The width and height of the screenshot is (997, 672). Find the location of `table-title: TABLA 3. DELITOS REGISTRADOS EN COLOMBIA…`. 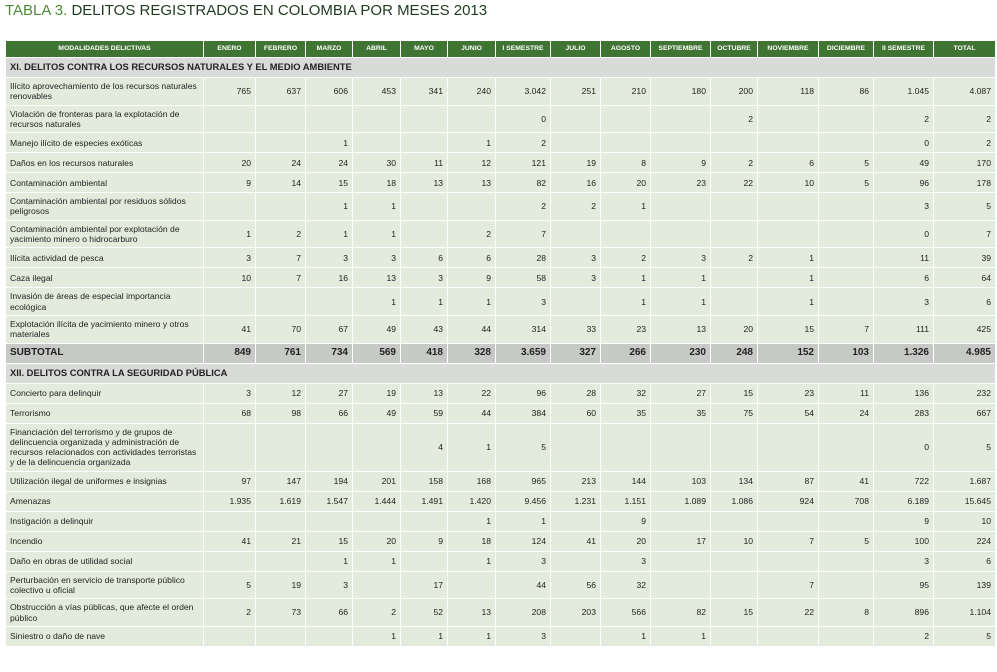

table-title: TABLA 3. DELITOS REGISTRADOS EN COLOMBIA… is located at coordinates (246, 10).